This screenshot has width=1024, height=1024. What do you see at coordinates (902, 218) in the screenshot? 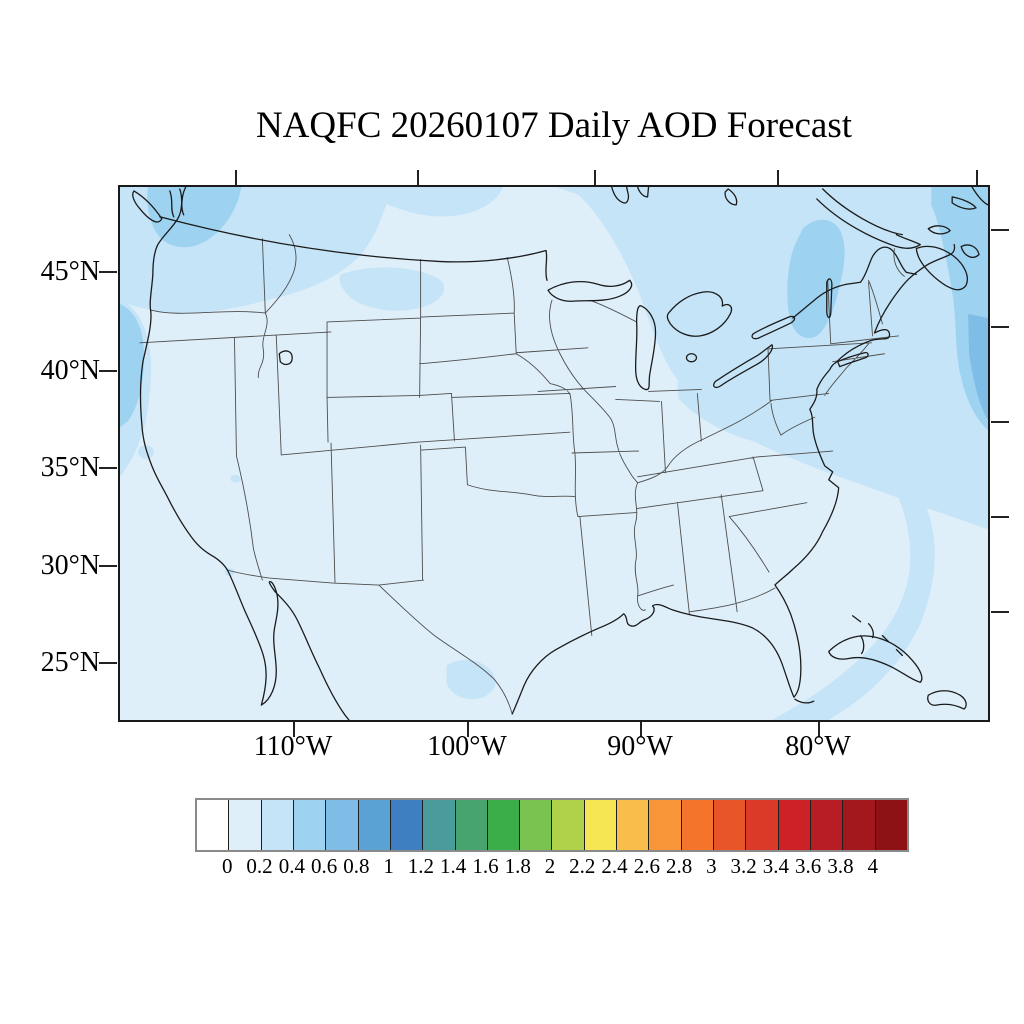
I see `st-lawrence` at bounding box center [902, 218].